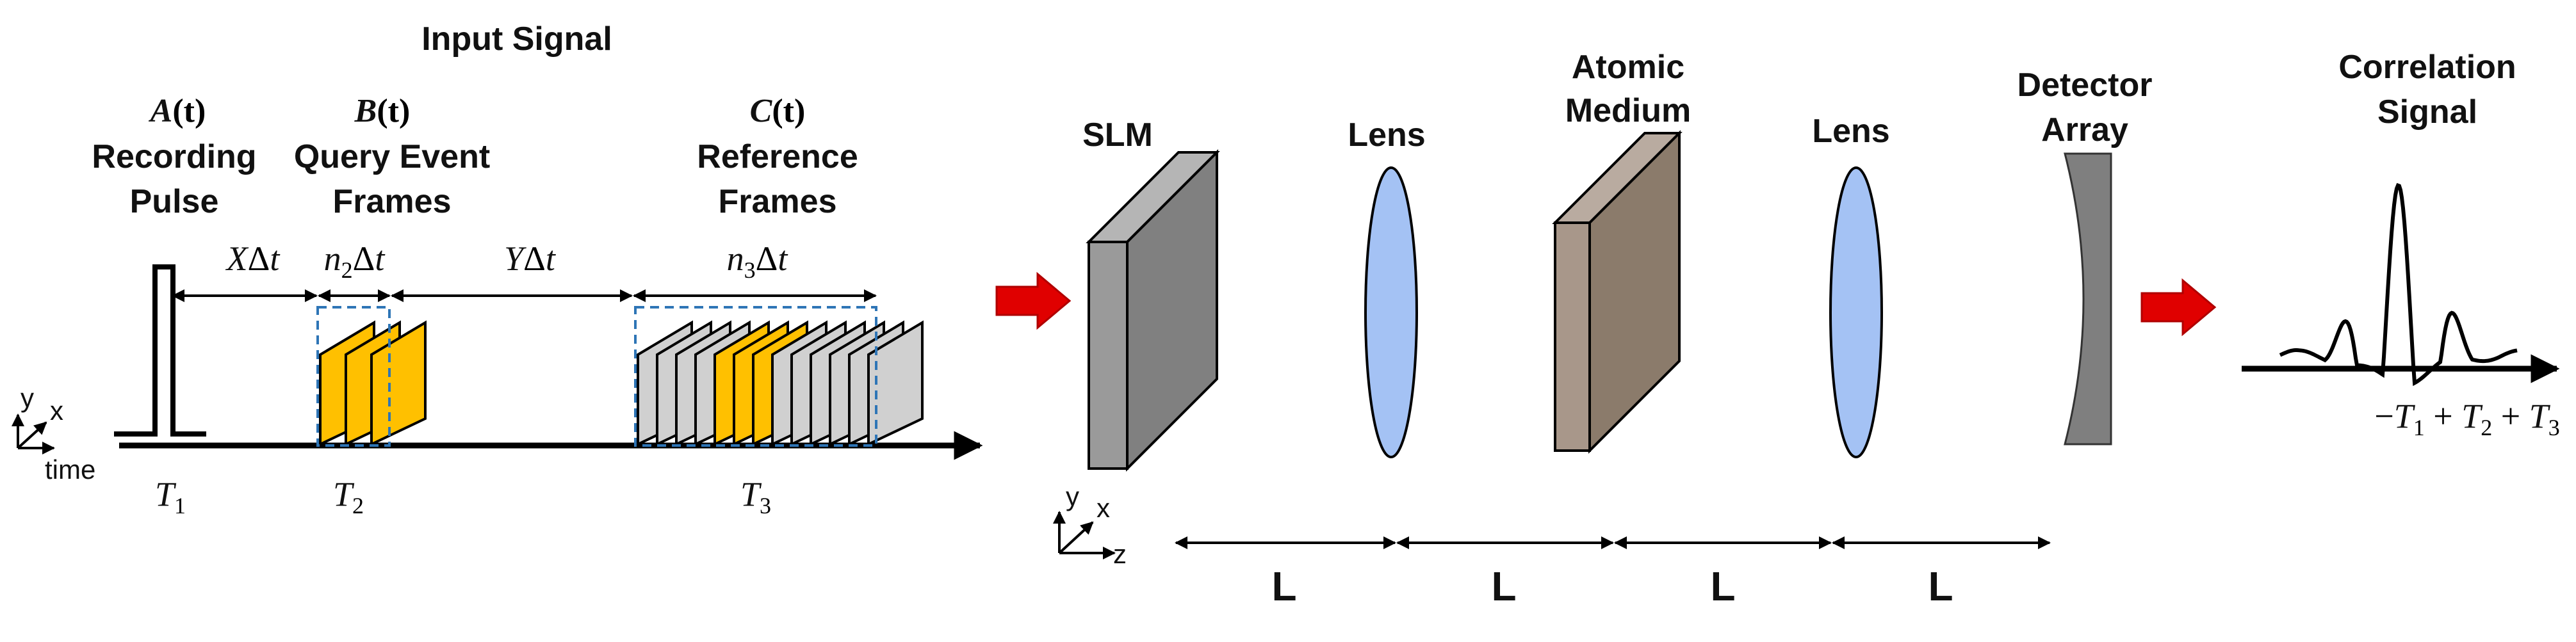  I want to click on svg-text: Pulse, so click(174, 201).